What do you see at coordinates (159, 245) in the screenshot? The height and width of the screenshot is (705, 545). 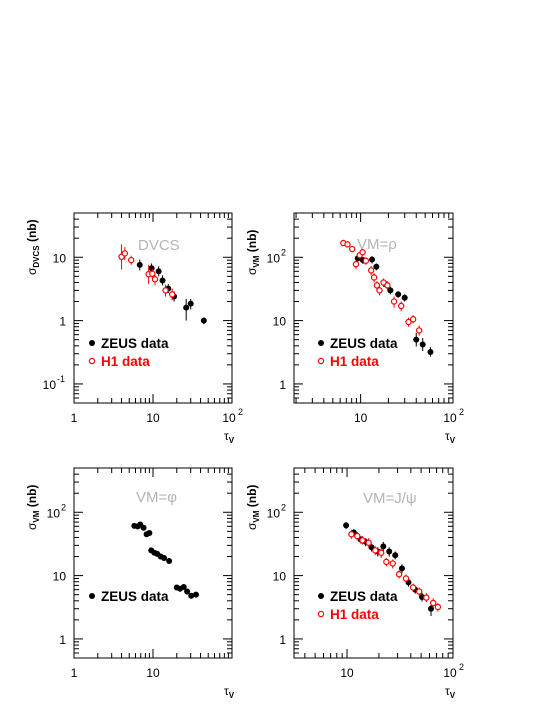 I see `panel-title: DVCS` at bounding box center [159, 245].